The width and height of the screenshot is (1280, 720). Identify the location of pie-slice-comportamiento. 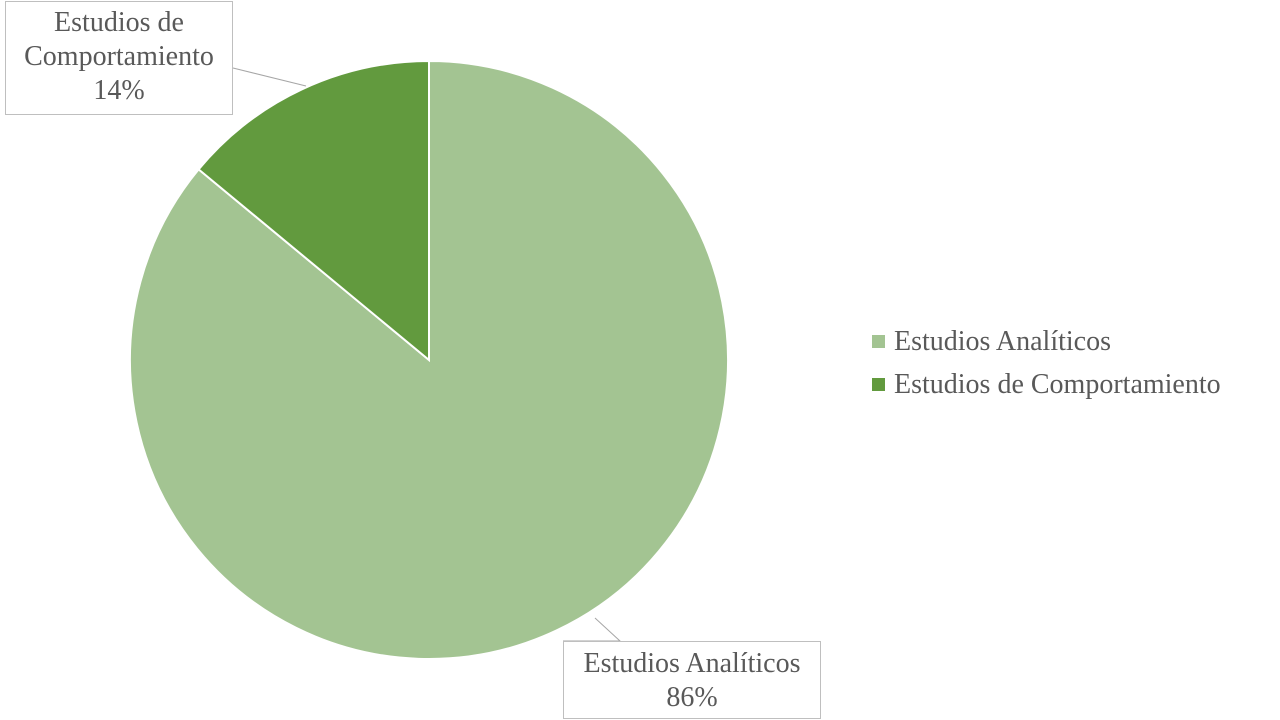
(313, 211).